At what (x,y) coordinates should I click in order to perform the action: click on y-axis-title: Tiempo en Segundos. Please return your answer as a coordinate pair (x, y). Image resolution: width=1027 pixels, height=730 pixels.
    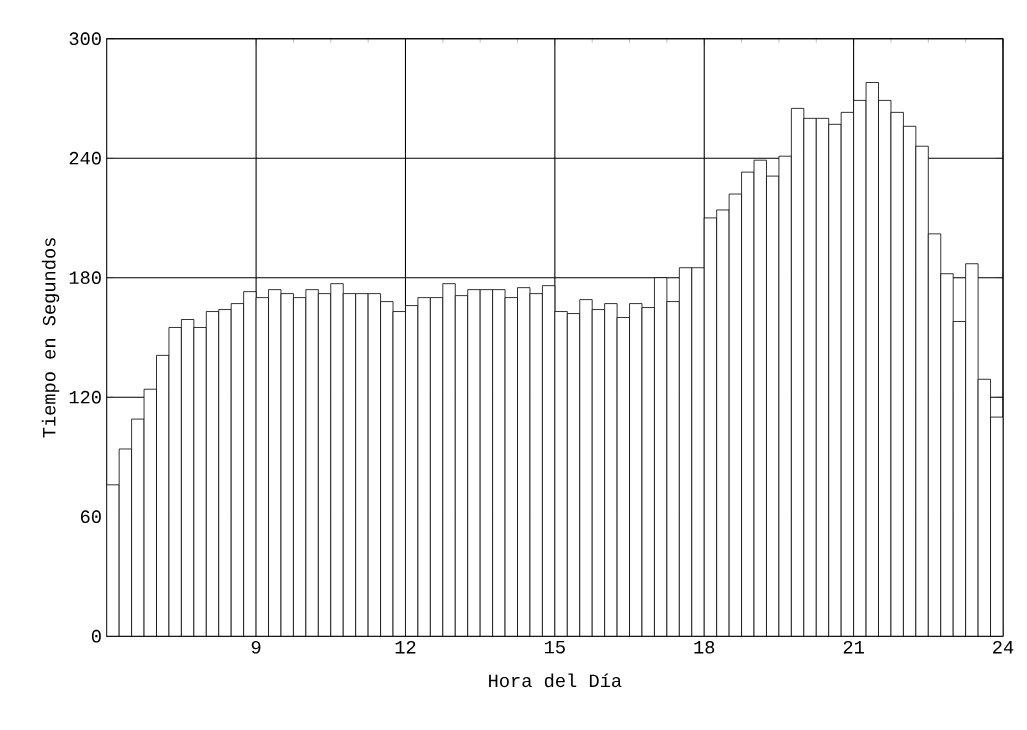
    Looking at the image, I should click on (50, 338).